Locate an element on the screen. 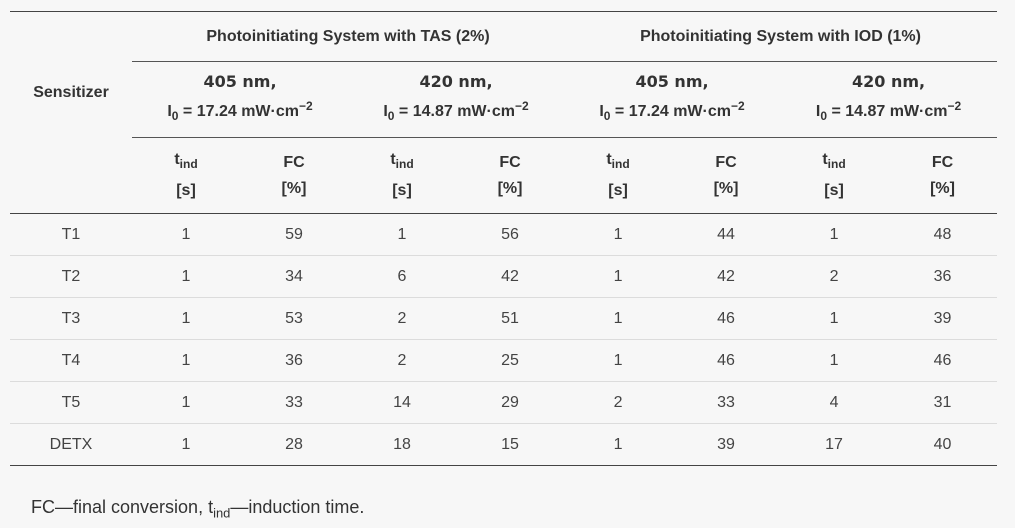  sensitizer-label: Sensitizer is located at coordinates (71, 92).